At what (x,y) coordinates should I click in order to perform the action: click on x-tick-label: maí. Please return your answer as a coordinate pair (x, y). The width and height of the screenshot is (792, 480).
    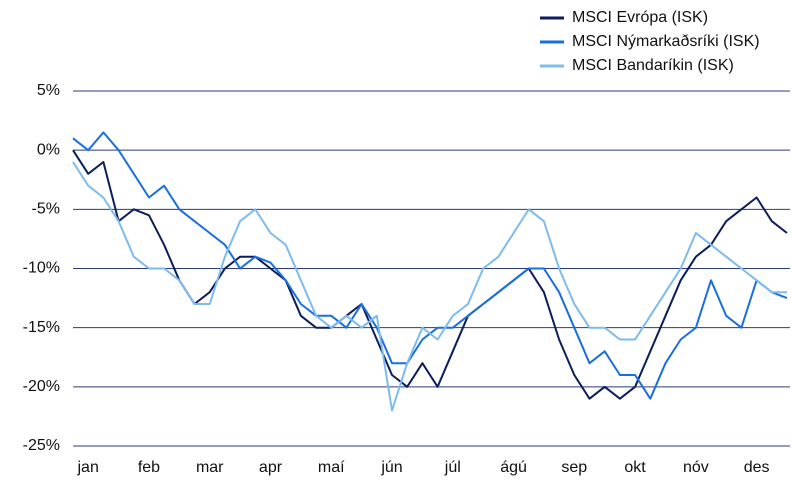
    Looking at the image, I should click on (331, 467).